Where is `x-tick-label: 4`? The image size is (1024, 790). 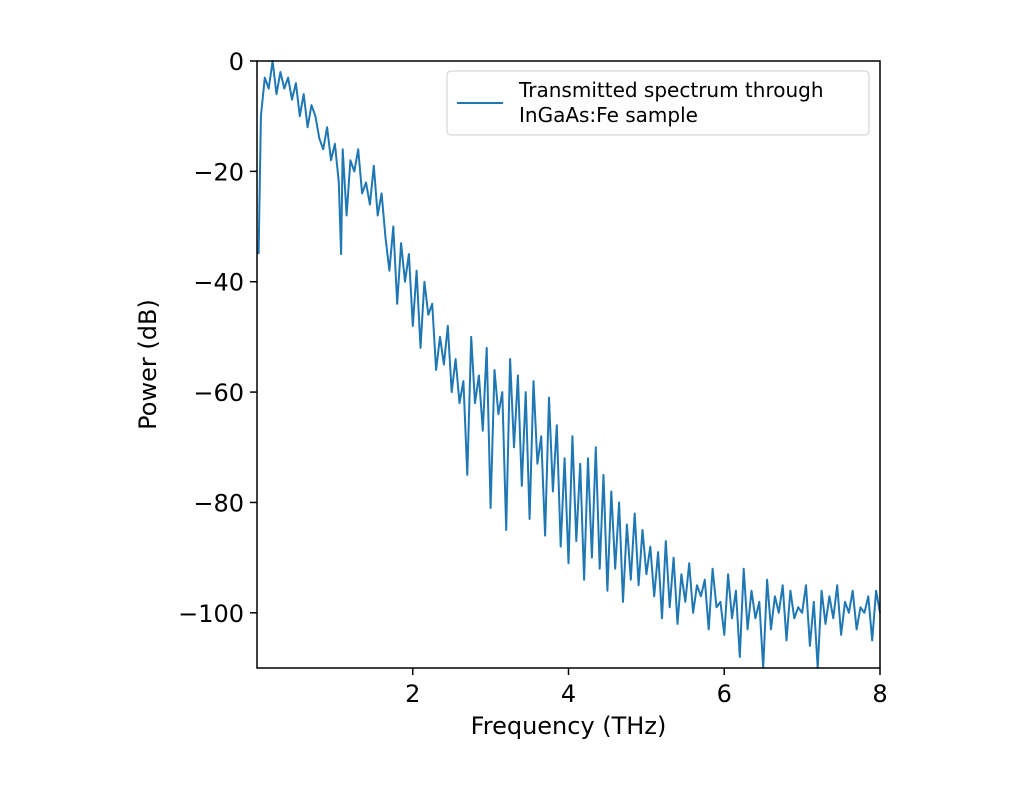
x-tick-label: 4 is located at coordinates (568, 694).